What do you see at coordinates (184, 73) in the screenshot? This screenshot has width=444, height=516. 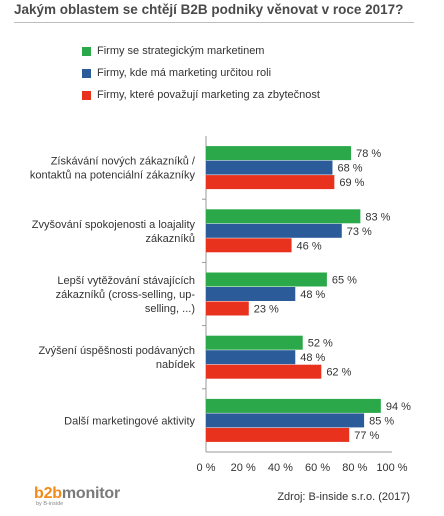 I see `legend-label: Firmy, kde má marketing určitou roli` at bounding box center [184, 73].